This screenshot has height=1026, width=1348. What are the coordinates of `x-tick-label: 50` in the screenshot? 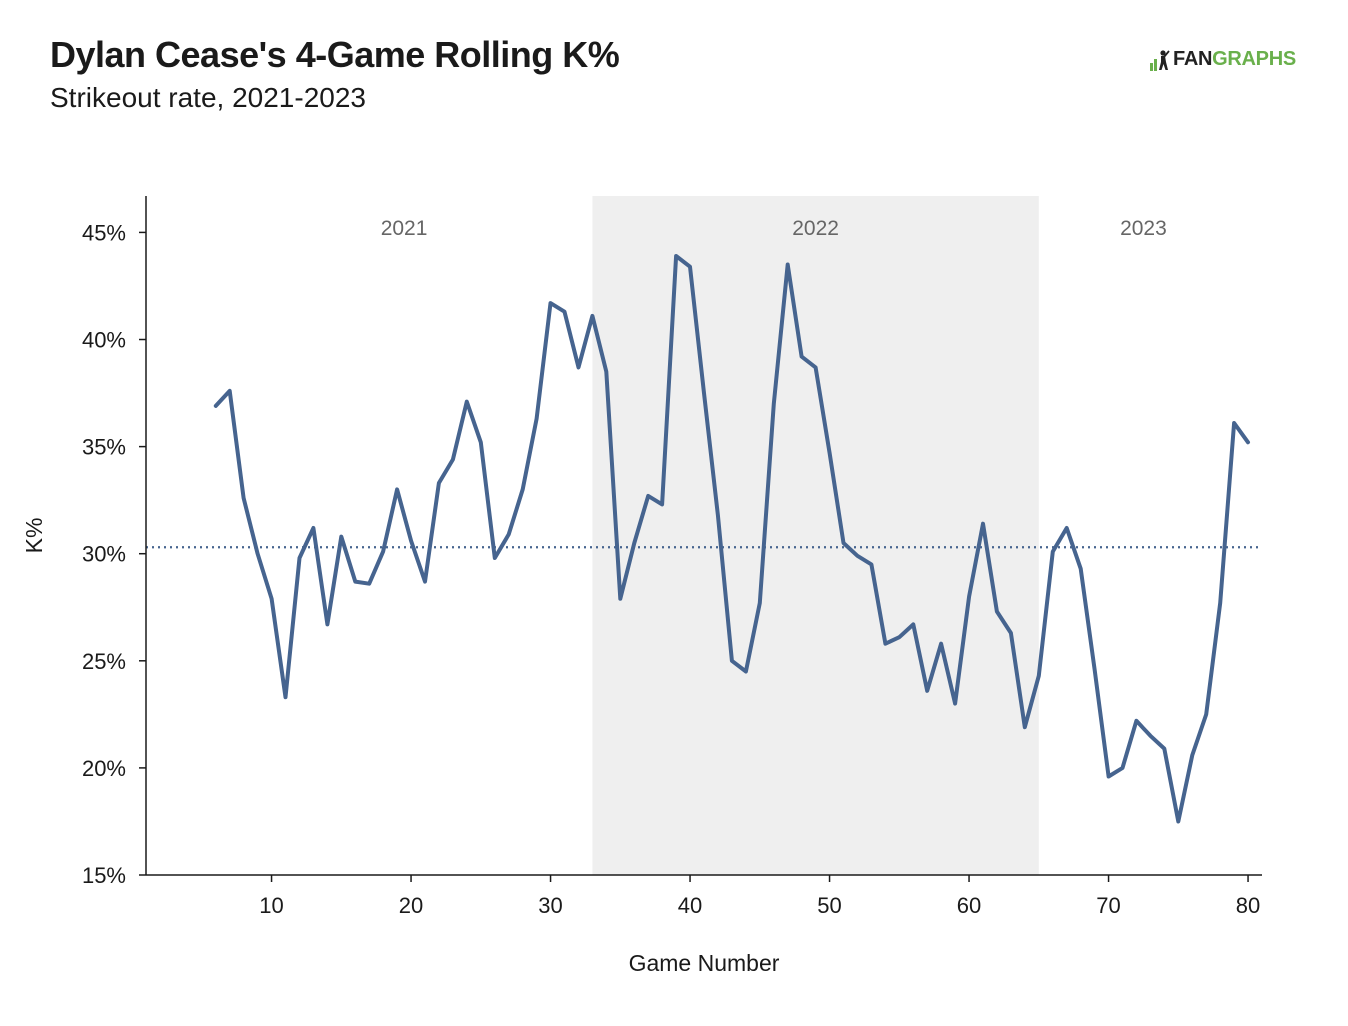 It's located at (829, 905).